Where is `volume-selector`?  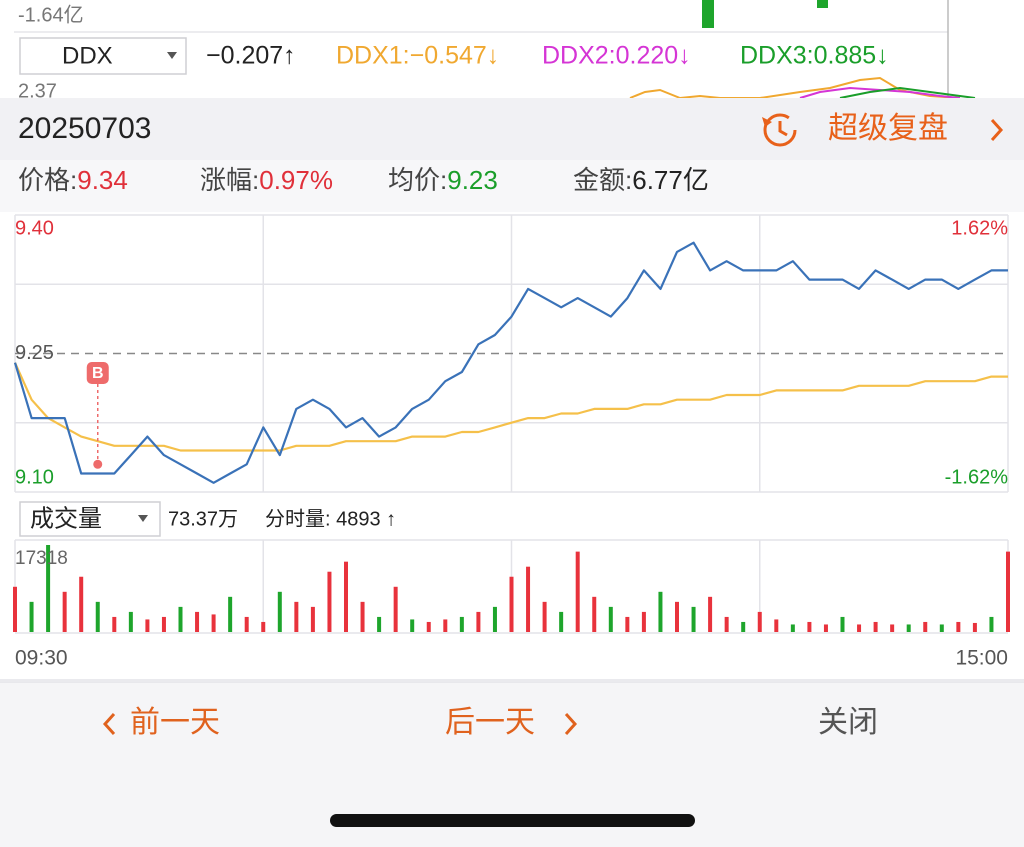
volume-selector is located at coordinates (90, 519).